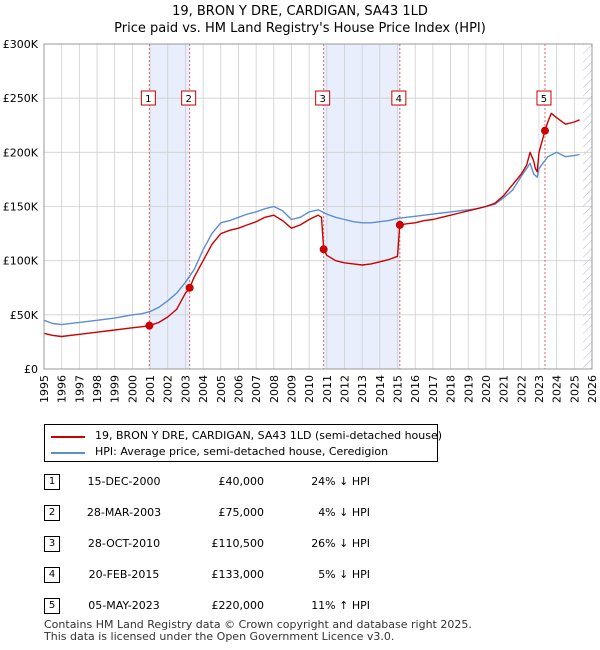  What do you see at coordinates (124, 481) in the screenshot?
I see `transaction-date: 15-DEC-2000` at bounding box center [124, 481].